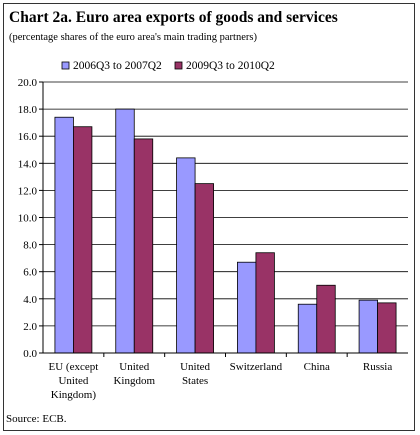 The image size is (420, 435). Describe the element at coordinates (28, 83) in the screenshot. I see `y-tick-label: 20.0` at that location.